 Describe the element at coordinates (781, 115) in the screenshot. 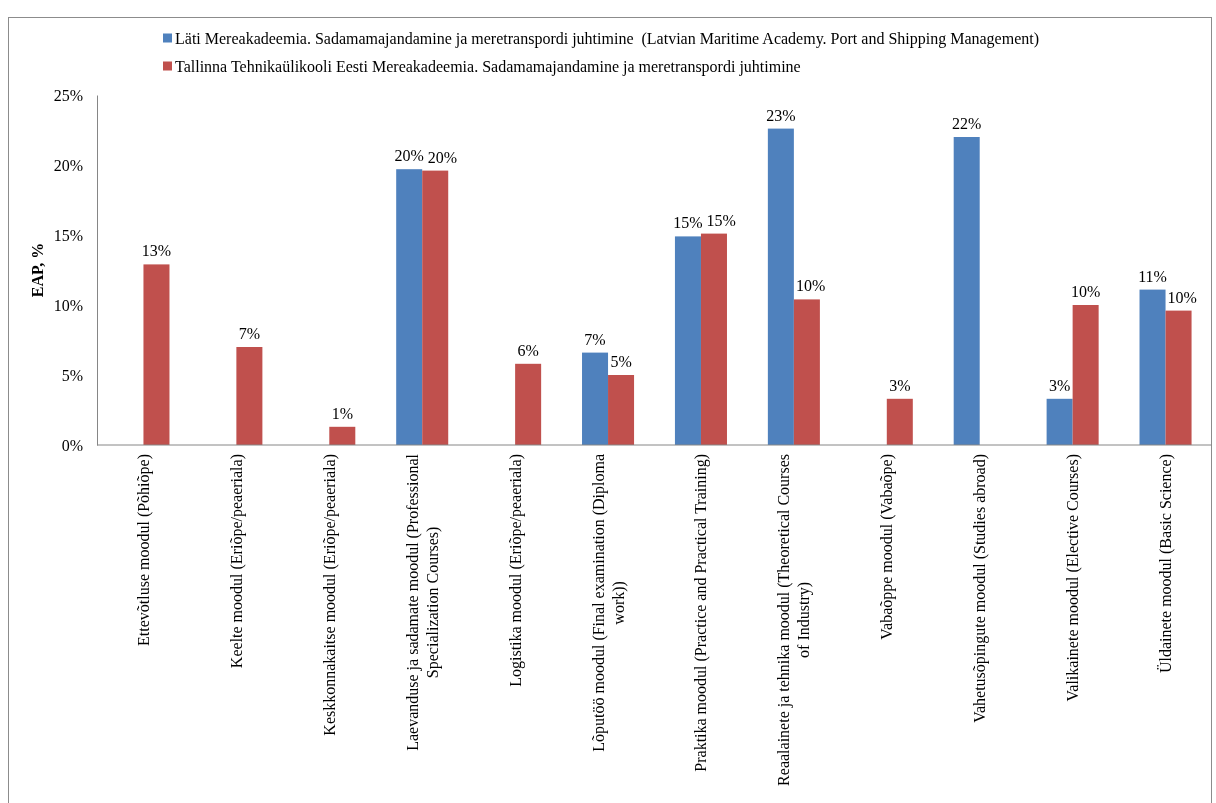

I see `data-label: 23%` at that location.